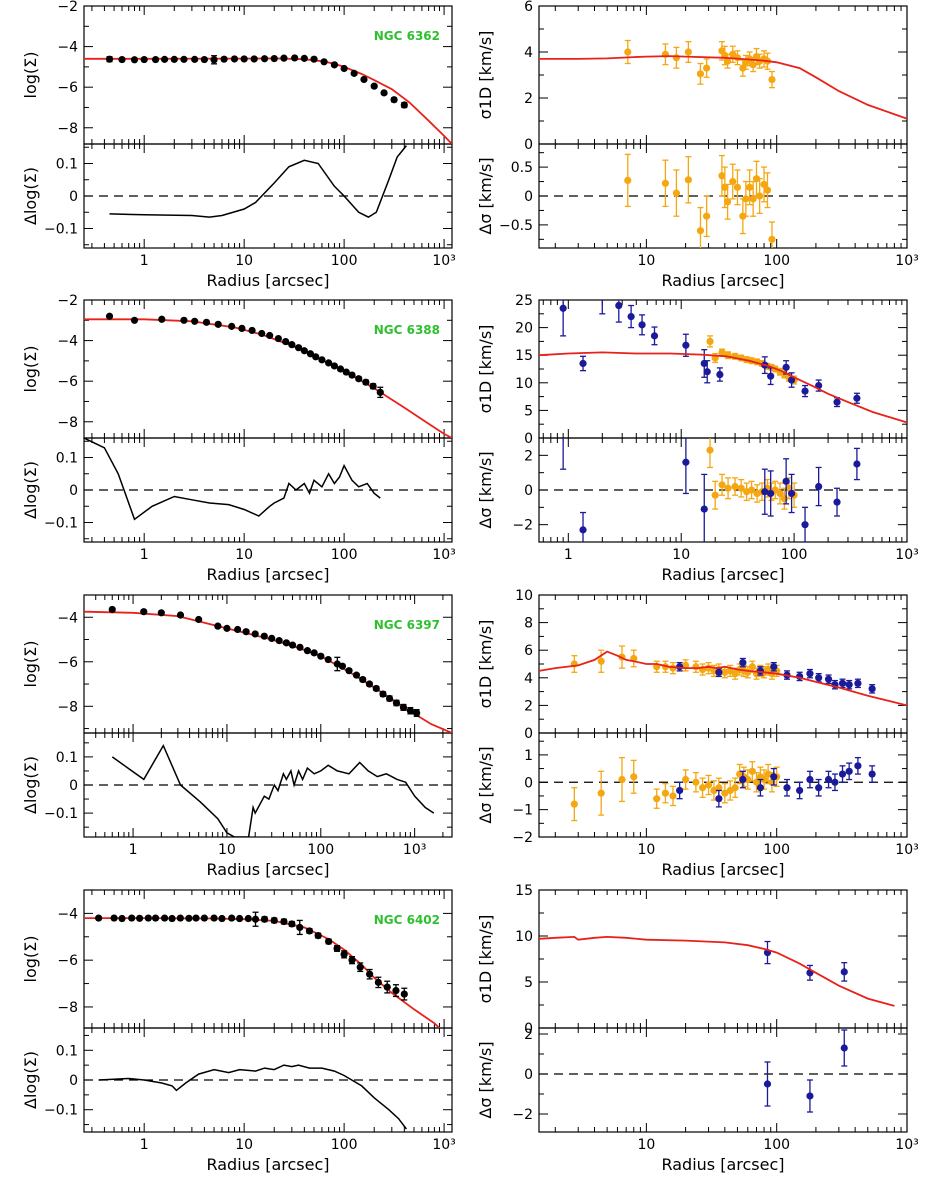 This screenshot has height=1201, width=926. I want to click on cluster-label: NGC 6402, so click(407, 920).